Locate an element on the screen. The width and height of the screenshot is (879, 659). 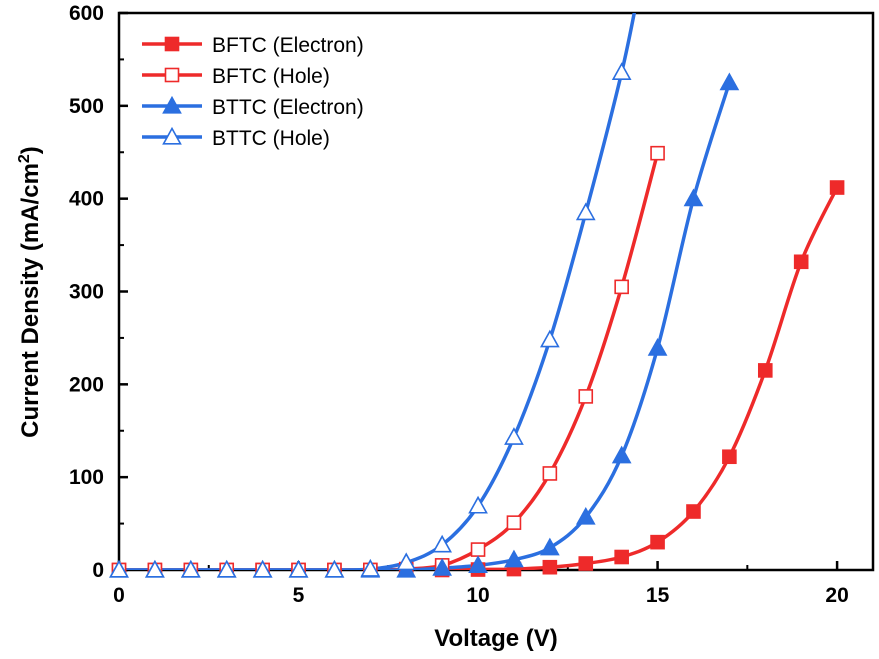
y-tick-label: 300 is located at coordinates (86, 292).